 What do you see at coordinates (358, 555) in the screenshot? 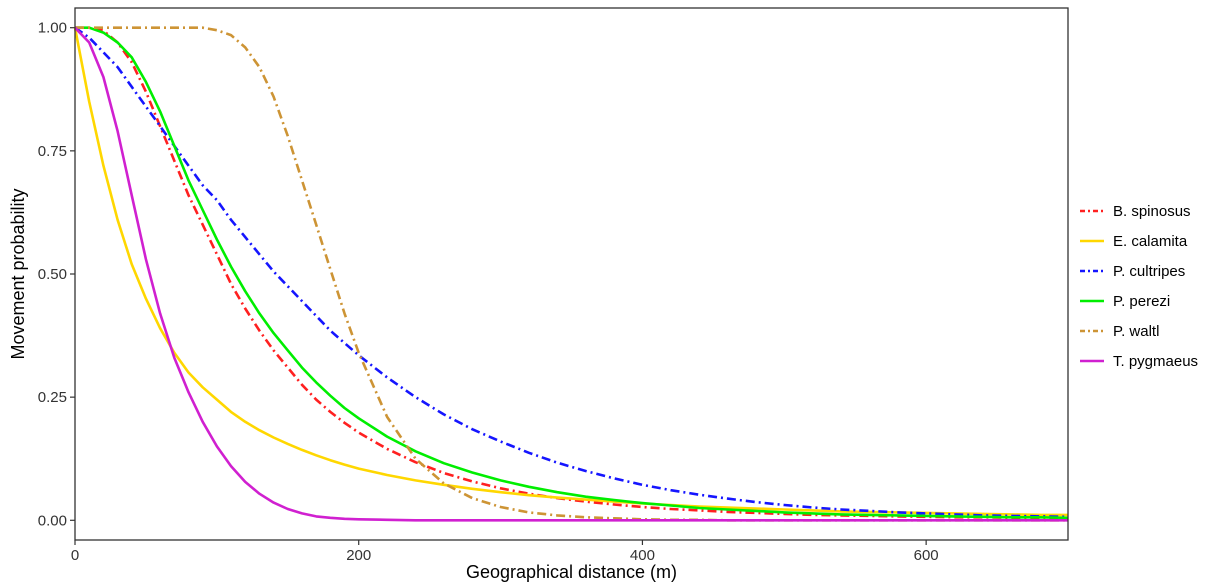
I see `x-tick-label: 200` at bounding box center [358, 555].